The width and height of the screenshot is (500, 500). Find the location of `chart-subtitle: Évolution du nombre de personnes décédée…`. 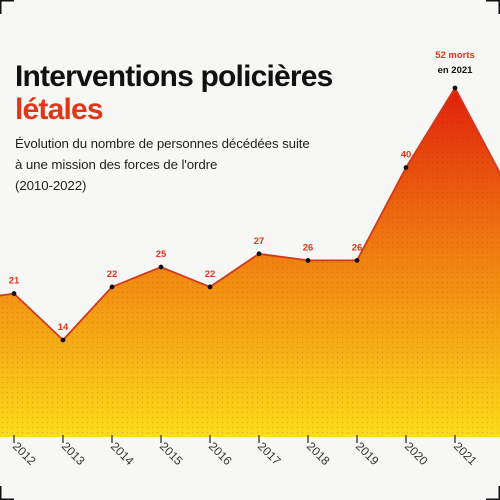

chart-subtitle: Évolution du nombre de personnes décédée… is located at coordinates (175, 164).